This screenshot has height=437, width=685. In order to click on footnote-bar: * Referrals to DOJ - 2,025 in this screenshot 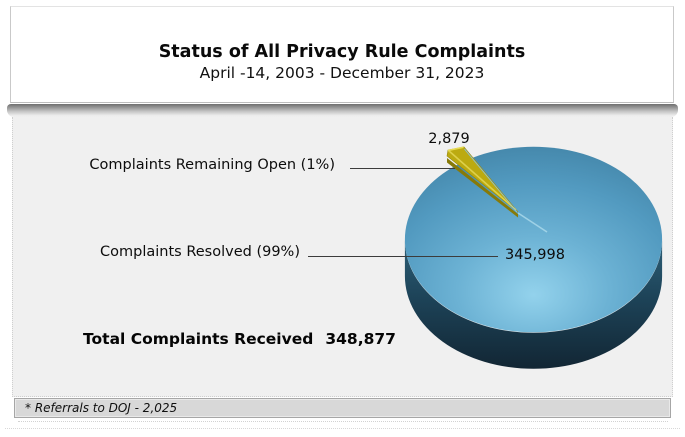, I will do `click(342, 408)`.